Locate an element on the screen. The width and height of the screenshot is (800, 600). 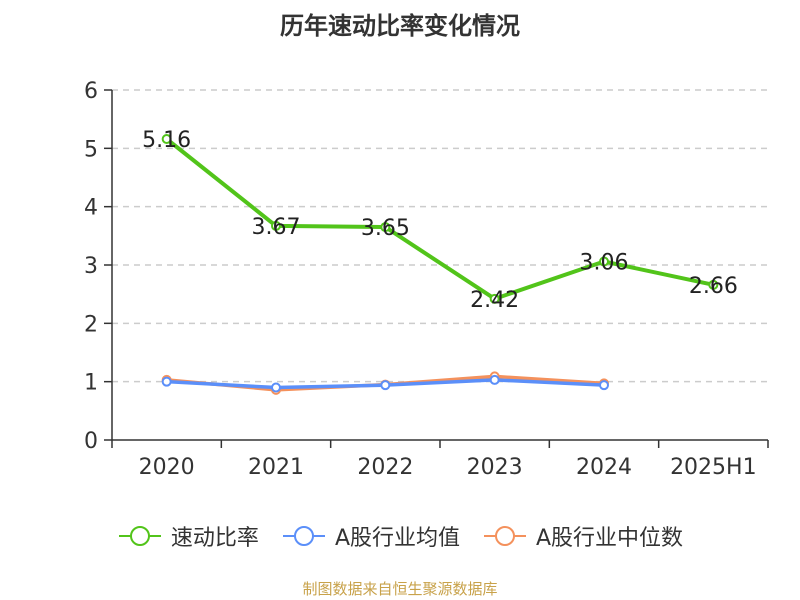
data-label: 5.16 is located at coordinates (166, 140).